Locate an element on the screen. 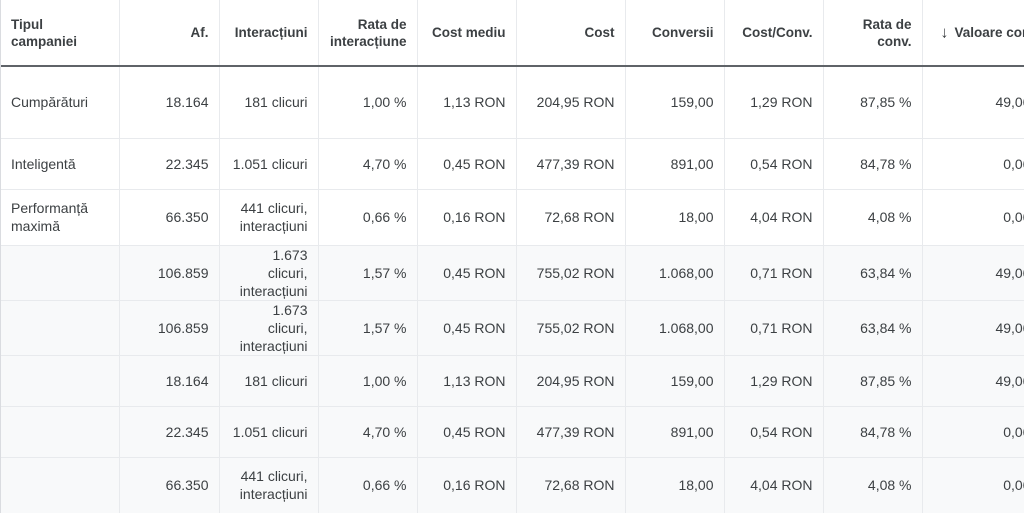  column-header-conv-rate: Rata de conv. is located at coordinates (873, 33).